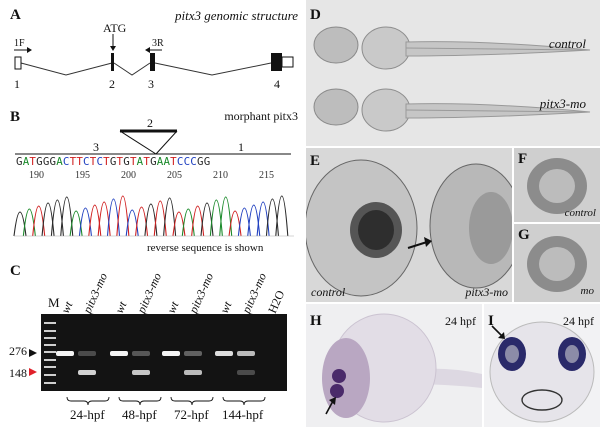 Image resolution: width=600 pixels, height=427 pixels. I want to click on sequence-row: GATGGGACTTCTCTGTGTATGAATCCCGG, so click(113, 161).